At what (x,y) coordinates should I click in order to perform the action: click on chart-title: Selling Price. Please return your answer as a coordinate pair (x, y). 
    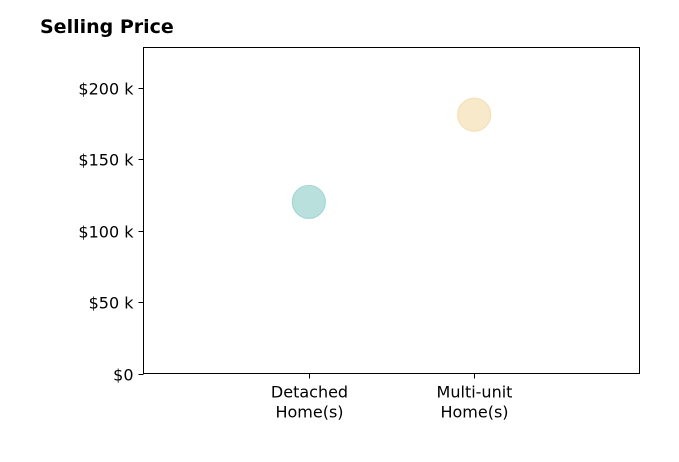
    Looking at the image, I should click on (107, 27).